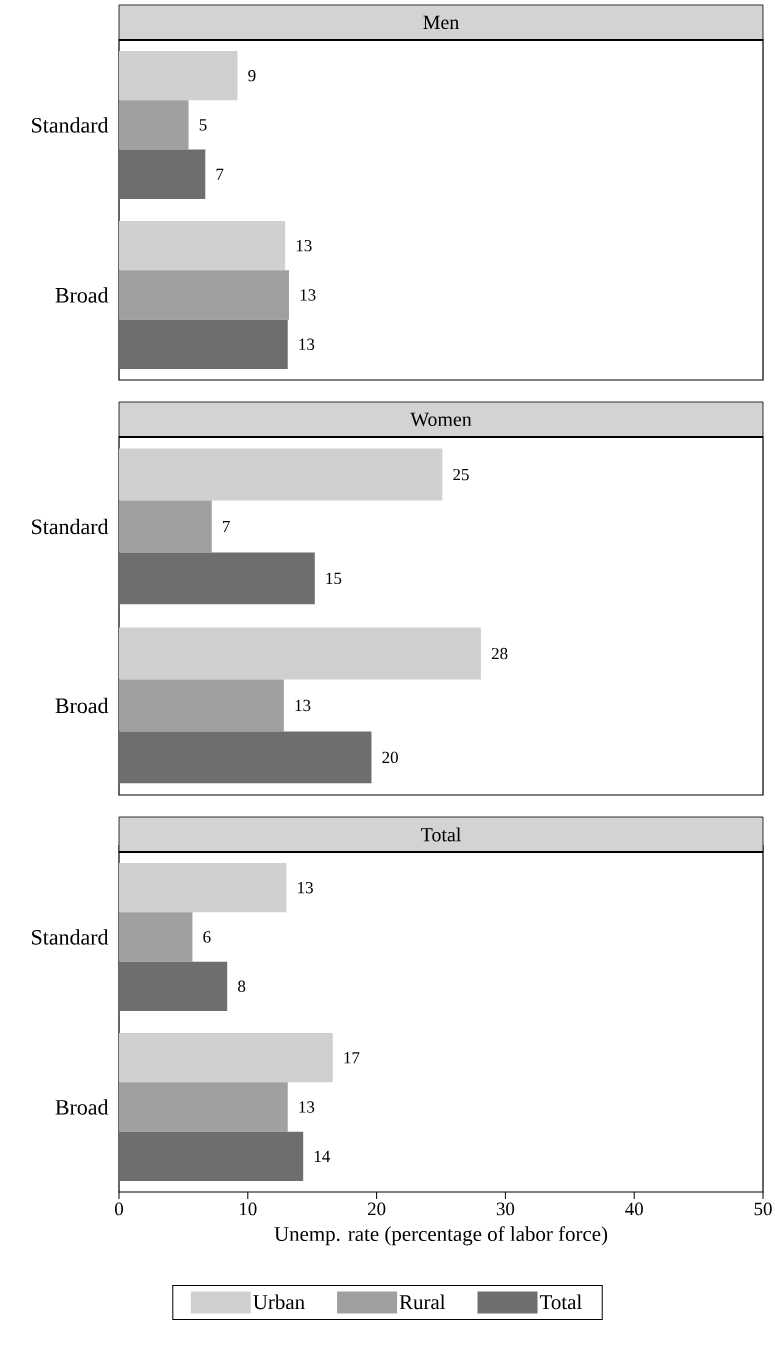 The width and height of the screenshot is (775, 1353). Describe the element at coordinates (441, 834) in the screenshot. I see `chart-title: Total` at that location.